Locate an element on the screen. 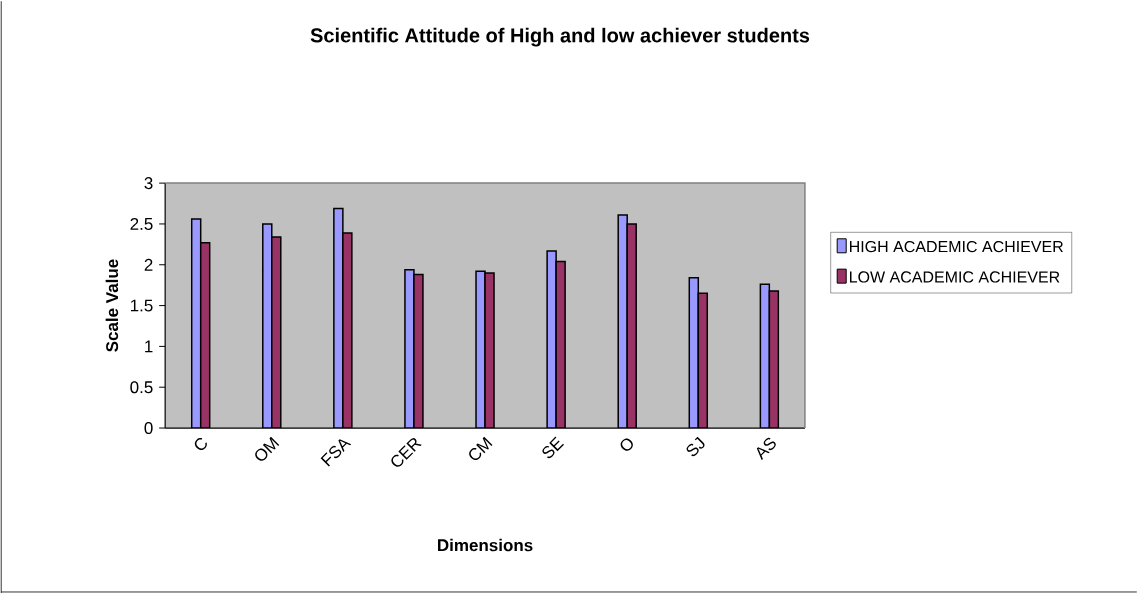 Image resolution: width=1138 pixels, height=593 pixels. x-tick-label: FSA is located at coordinates (336, 453).